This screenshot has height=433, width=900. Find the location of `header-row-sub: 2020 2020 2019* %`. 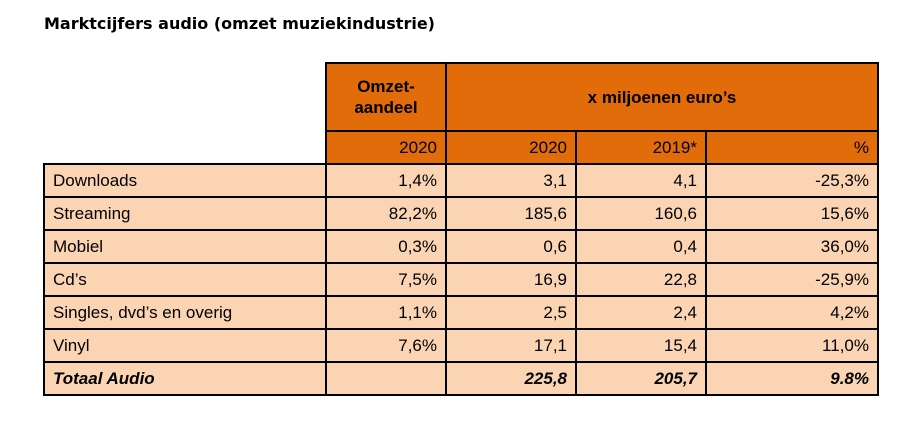

header-row-sub: 2020 2020 2019* % is located at coordinates (461, 147).